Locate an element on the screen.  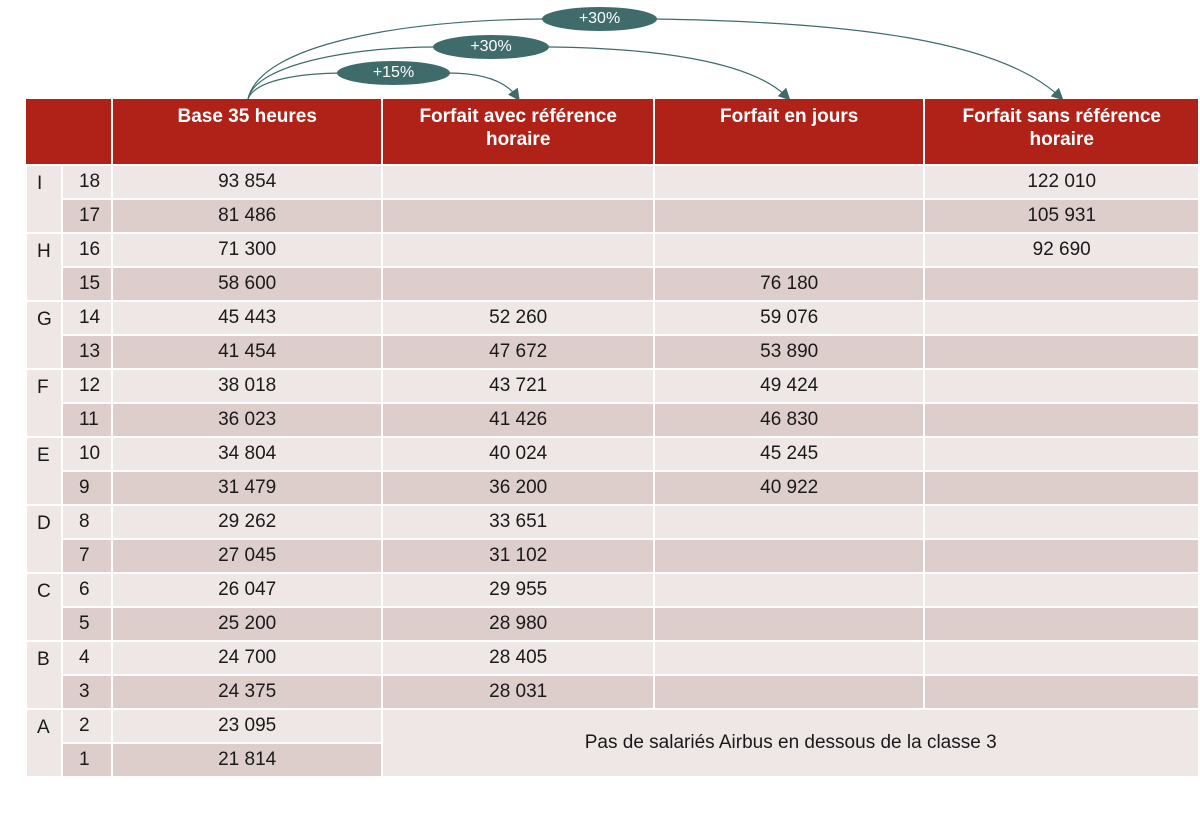
class-letter: C is located at coordinates (44, 607).